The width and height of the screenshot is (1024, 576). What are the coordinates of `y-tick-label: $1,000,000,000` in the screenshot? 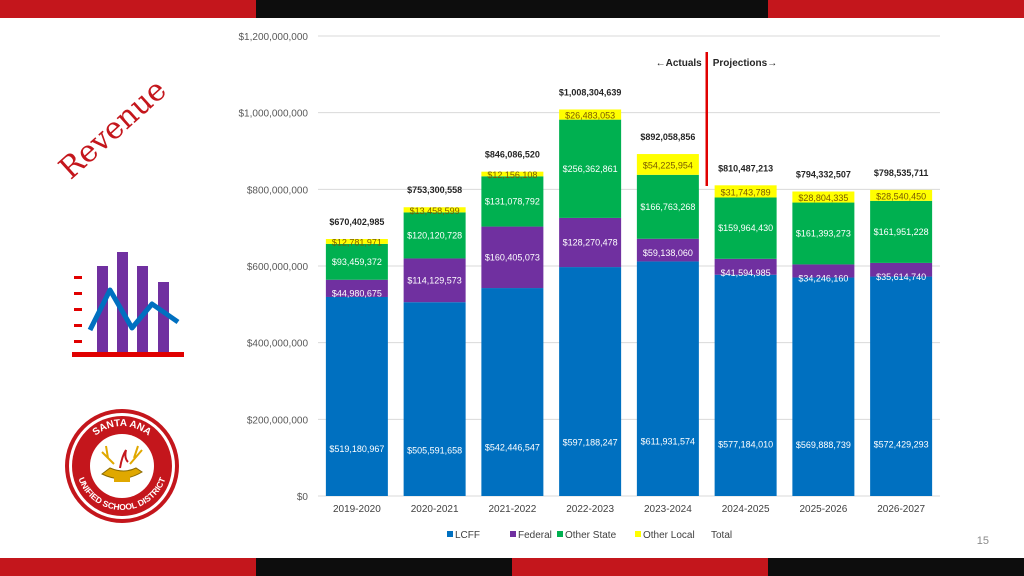 It's located at (273, 114).